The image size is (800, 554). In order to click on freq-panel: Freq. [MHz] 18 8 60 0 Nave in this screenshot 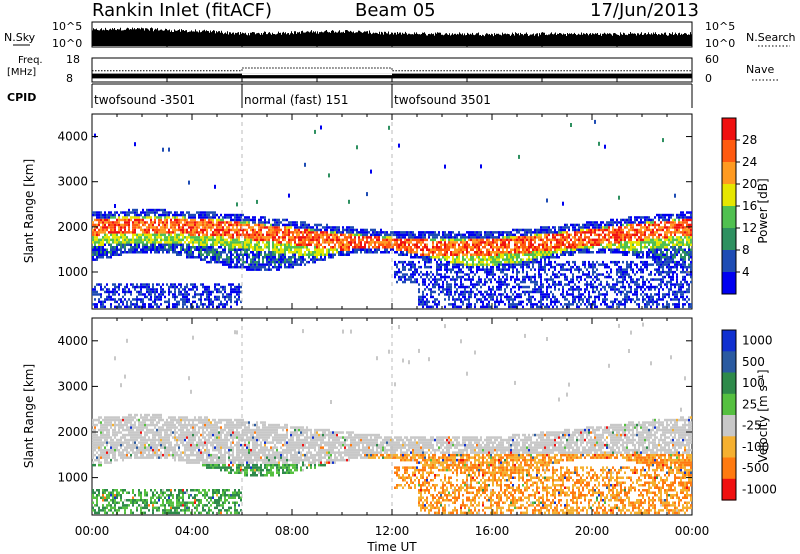, I will do `click(392, 69)`.